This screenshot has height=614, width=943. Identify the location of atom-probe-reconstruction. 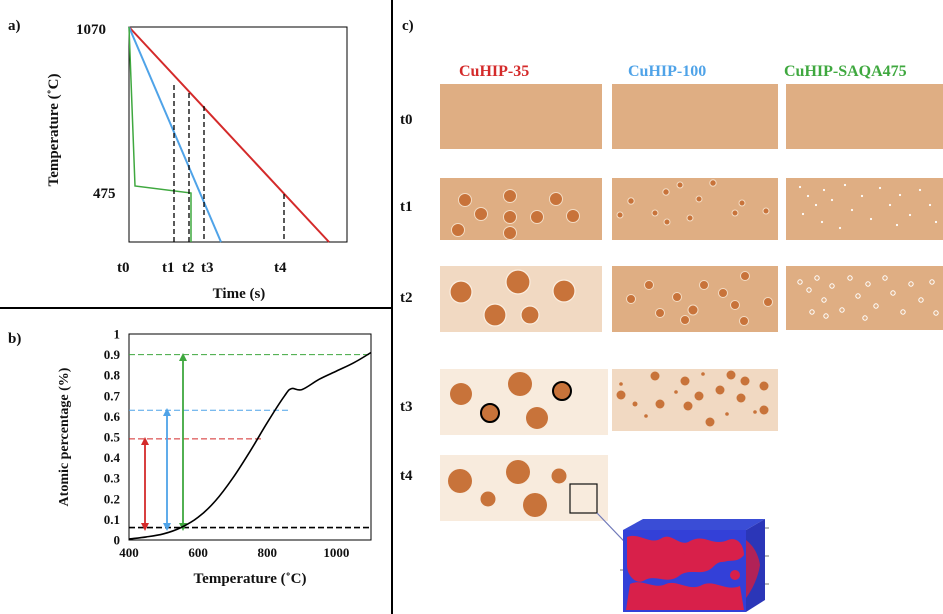
(694, 565).